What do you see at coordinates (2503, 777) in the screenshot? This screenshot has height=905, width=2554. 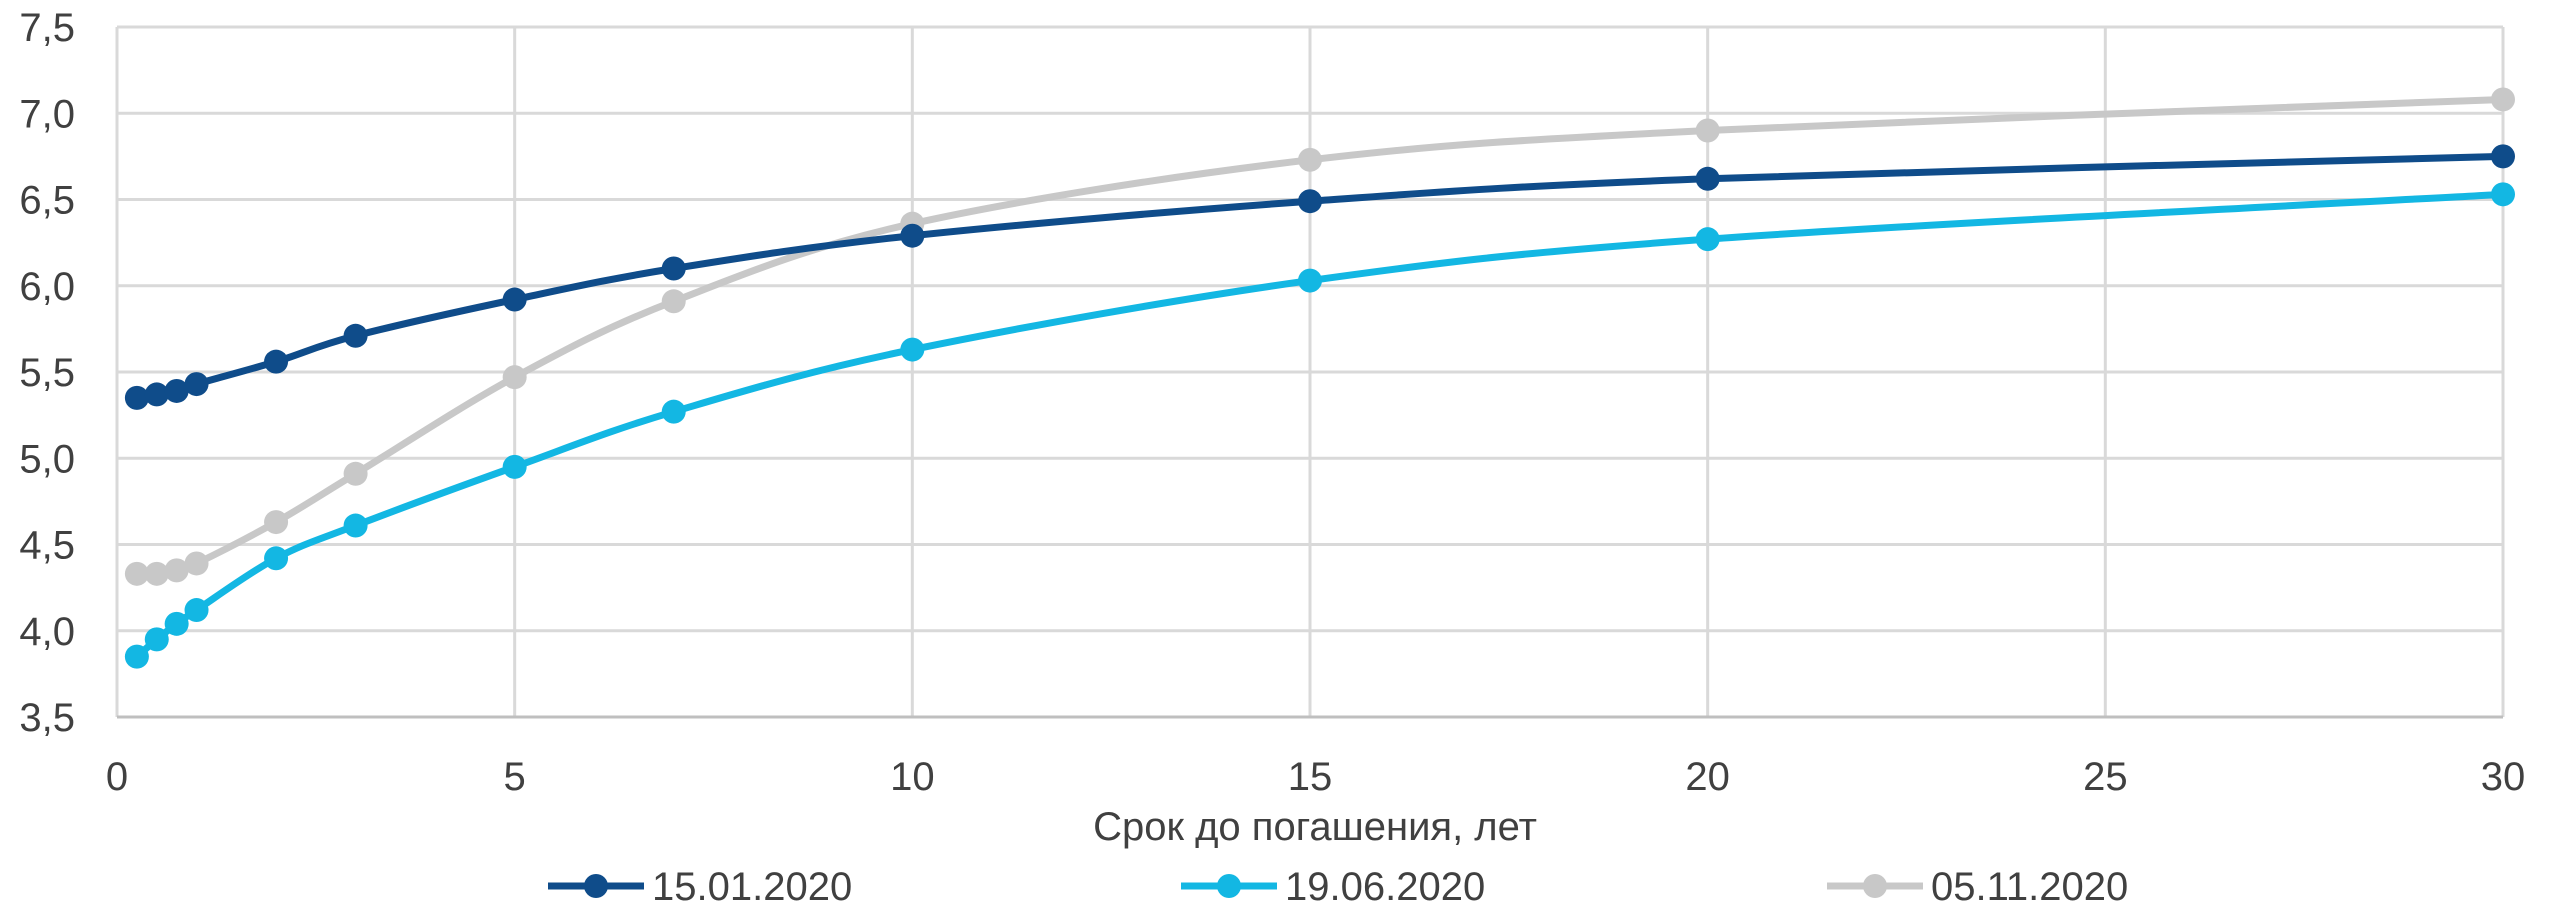 I see `x-tick-label: 30` at bounding box center [2503, 777].